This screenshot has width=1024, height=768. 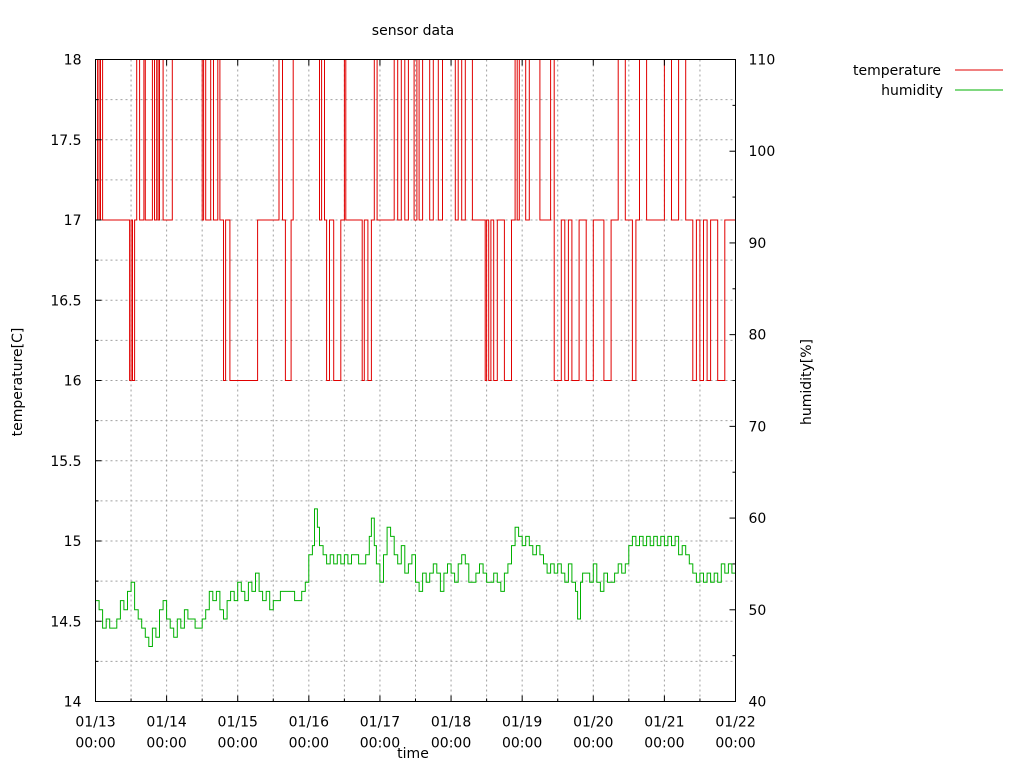 I want to click on x-tick-label: 01/20 00:00, so click(x=593, y=733).